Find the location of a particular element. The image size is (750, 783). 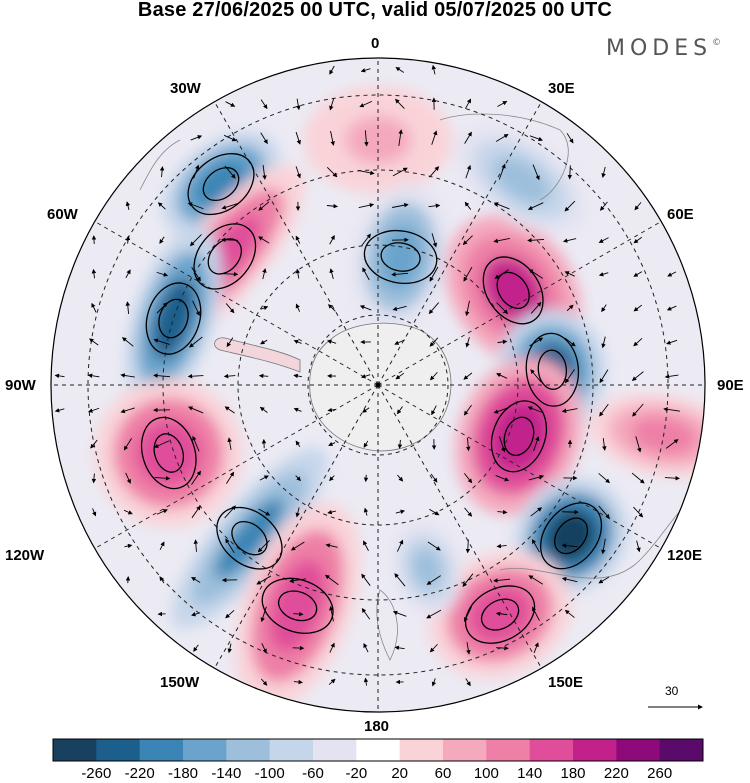

lon-label-60e: 60E is located at coordinates (680, 214).